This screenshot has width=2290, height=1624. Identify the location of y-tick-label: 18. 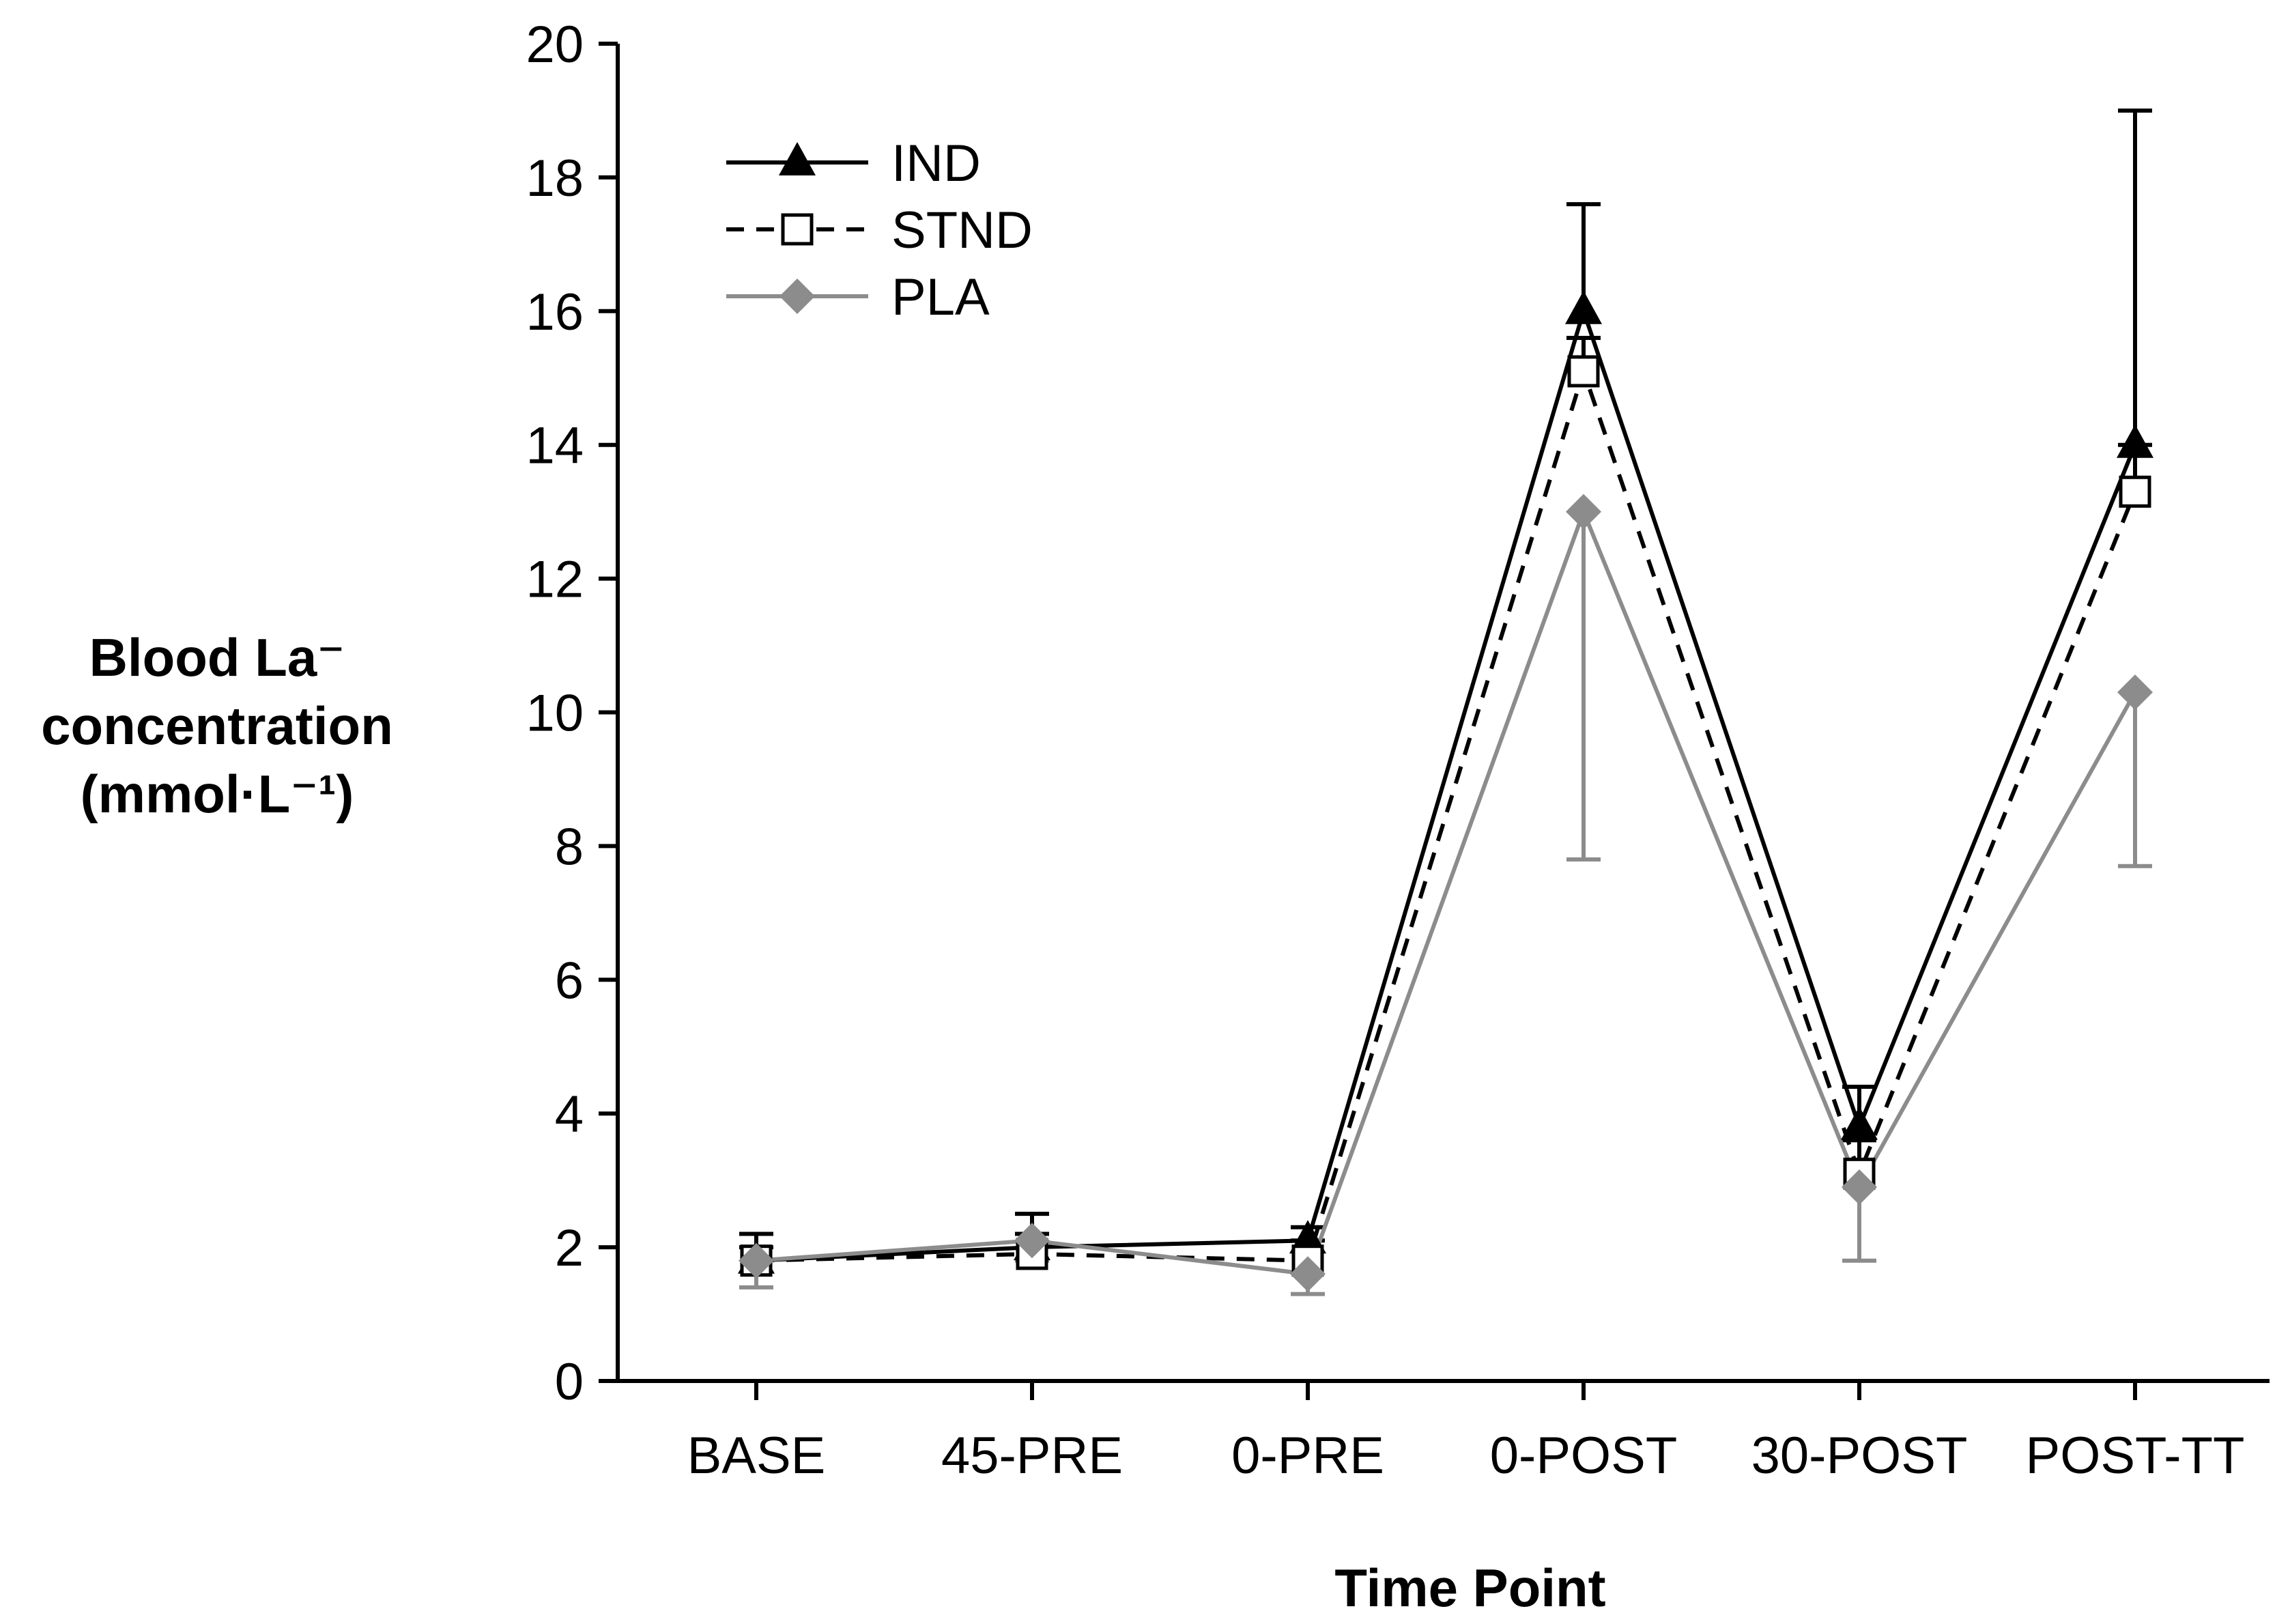
(555, 178).